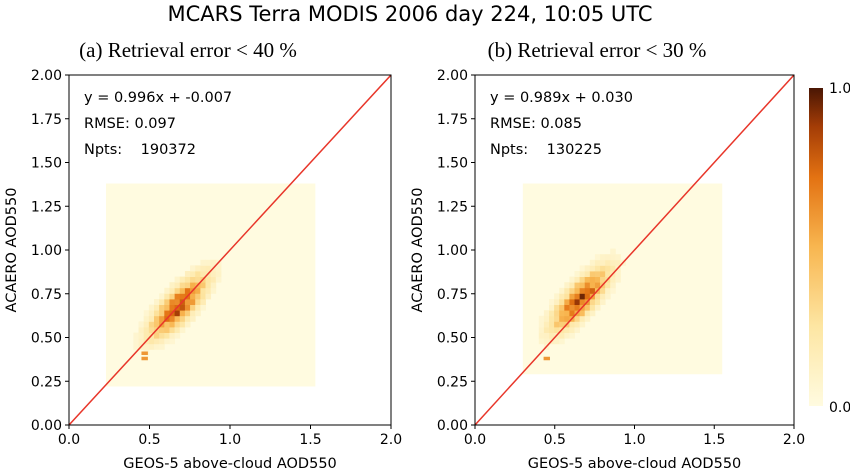 The width and height of the screenshot is (850, 470). What do you see at coordinates (69, 440) in the screenshot?
I see `x-tick-label: 0.0` at bounding box center [69, 440].